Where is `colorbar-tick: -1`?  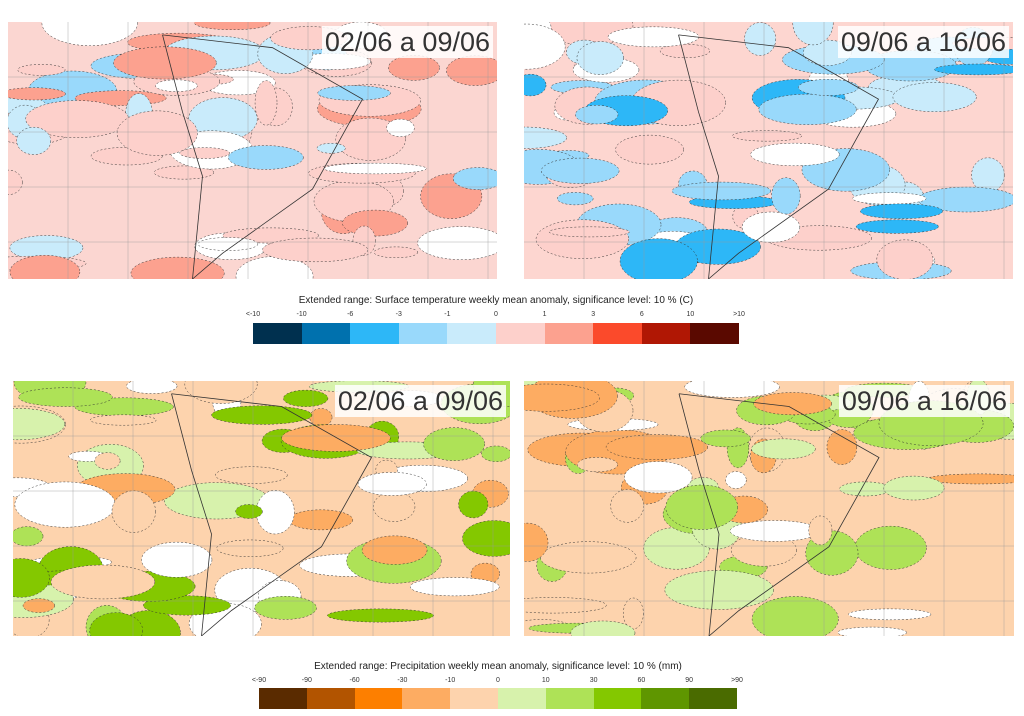
colorbar-tick: -1 is located at coordinates (447, 314).